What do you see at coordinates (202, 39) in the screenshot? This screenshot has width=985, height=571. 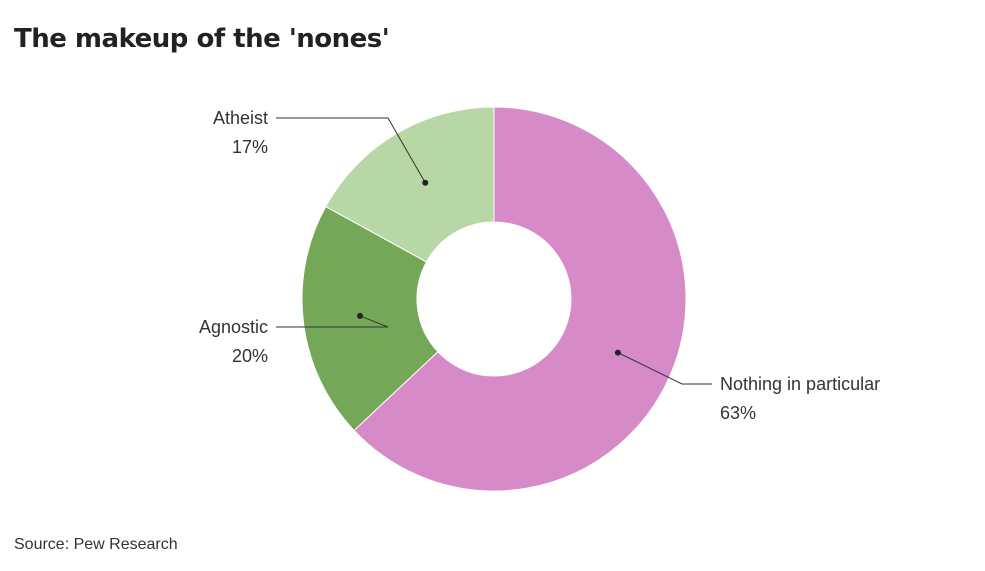 I see `chart-title: The makeup of the 'nones'` at bounding box center [202, 39].